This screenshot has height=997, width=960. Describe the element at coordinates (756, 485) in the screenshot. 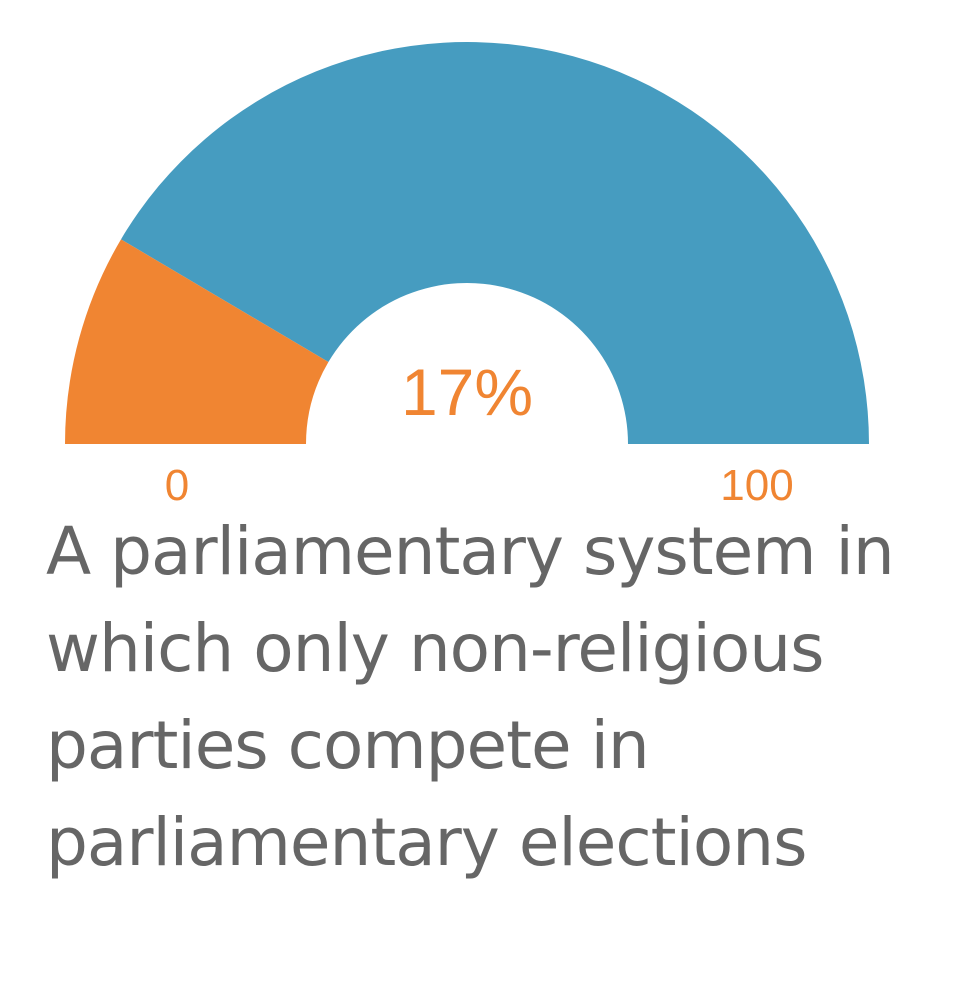

I see `gauge-max-label: 100` at that location.